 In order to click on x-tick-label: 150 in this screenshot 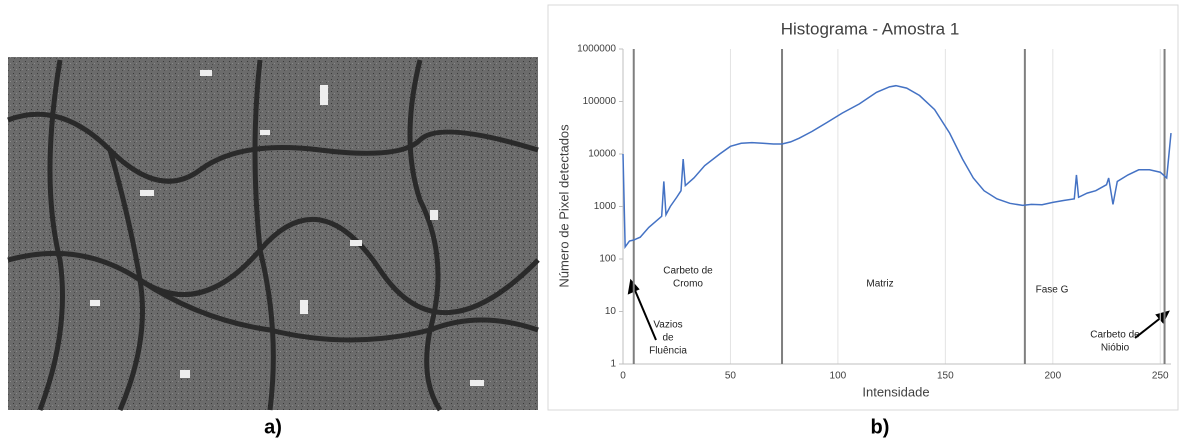, I will do `click(945, 376)`.